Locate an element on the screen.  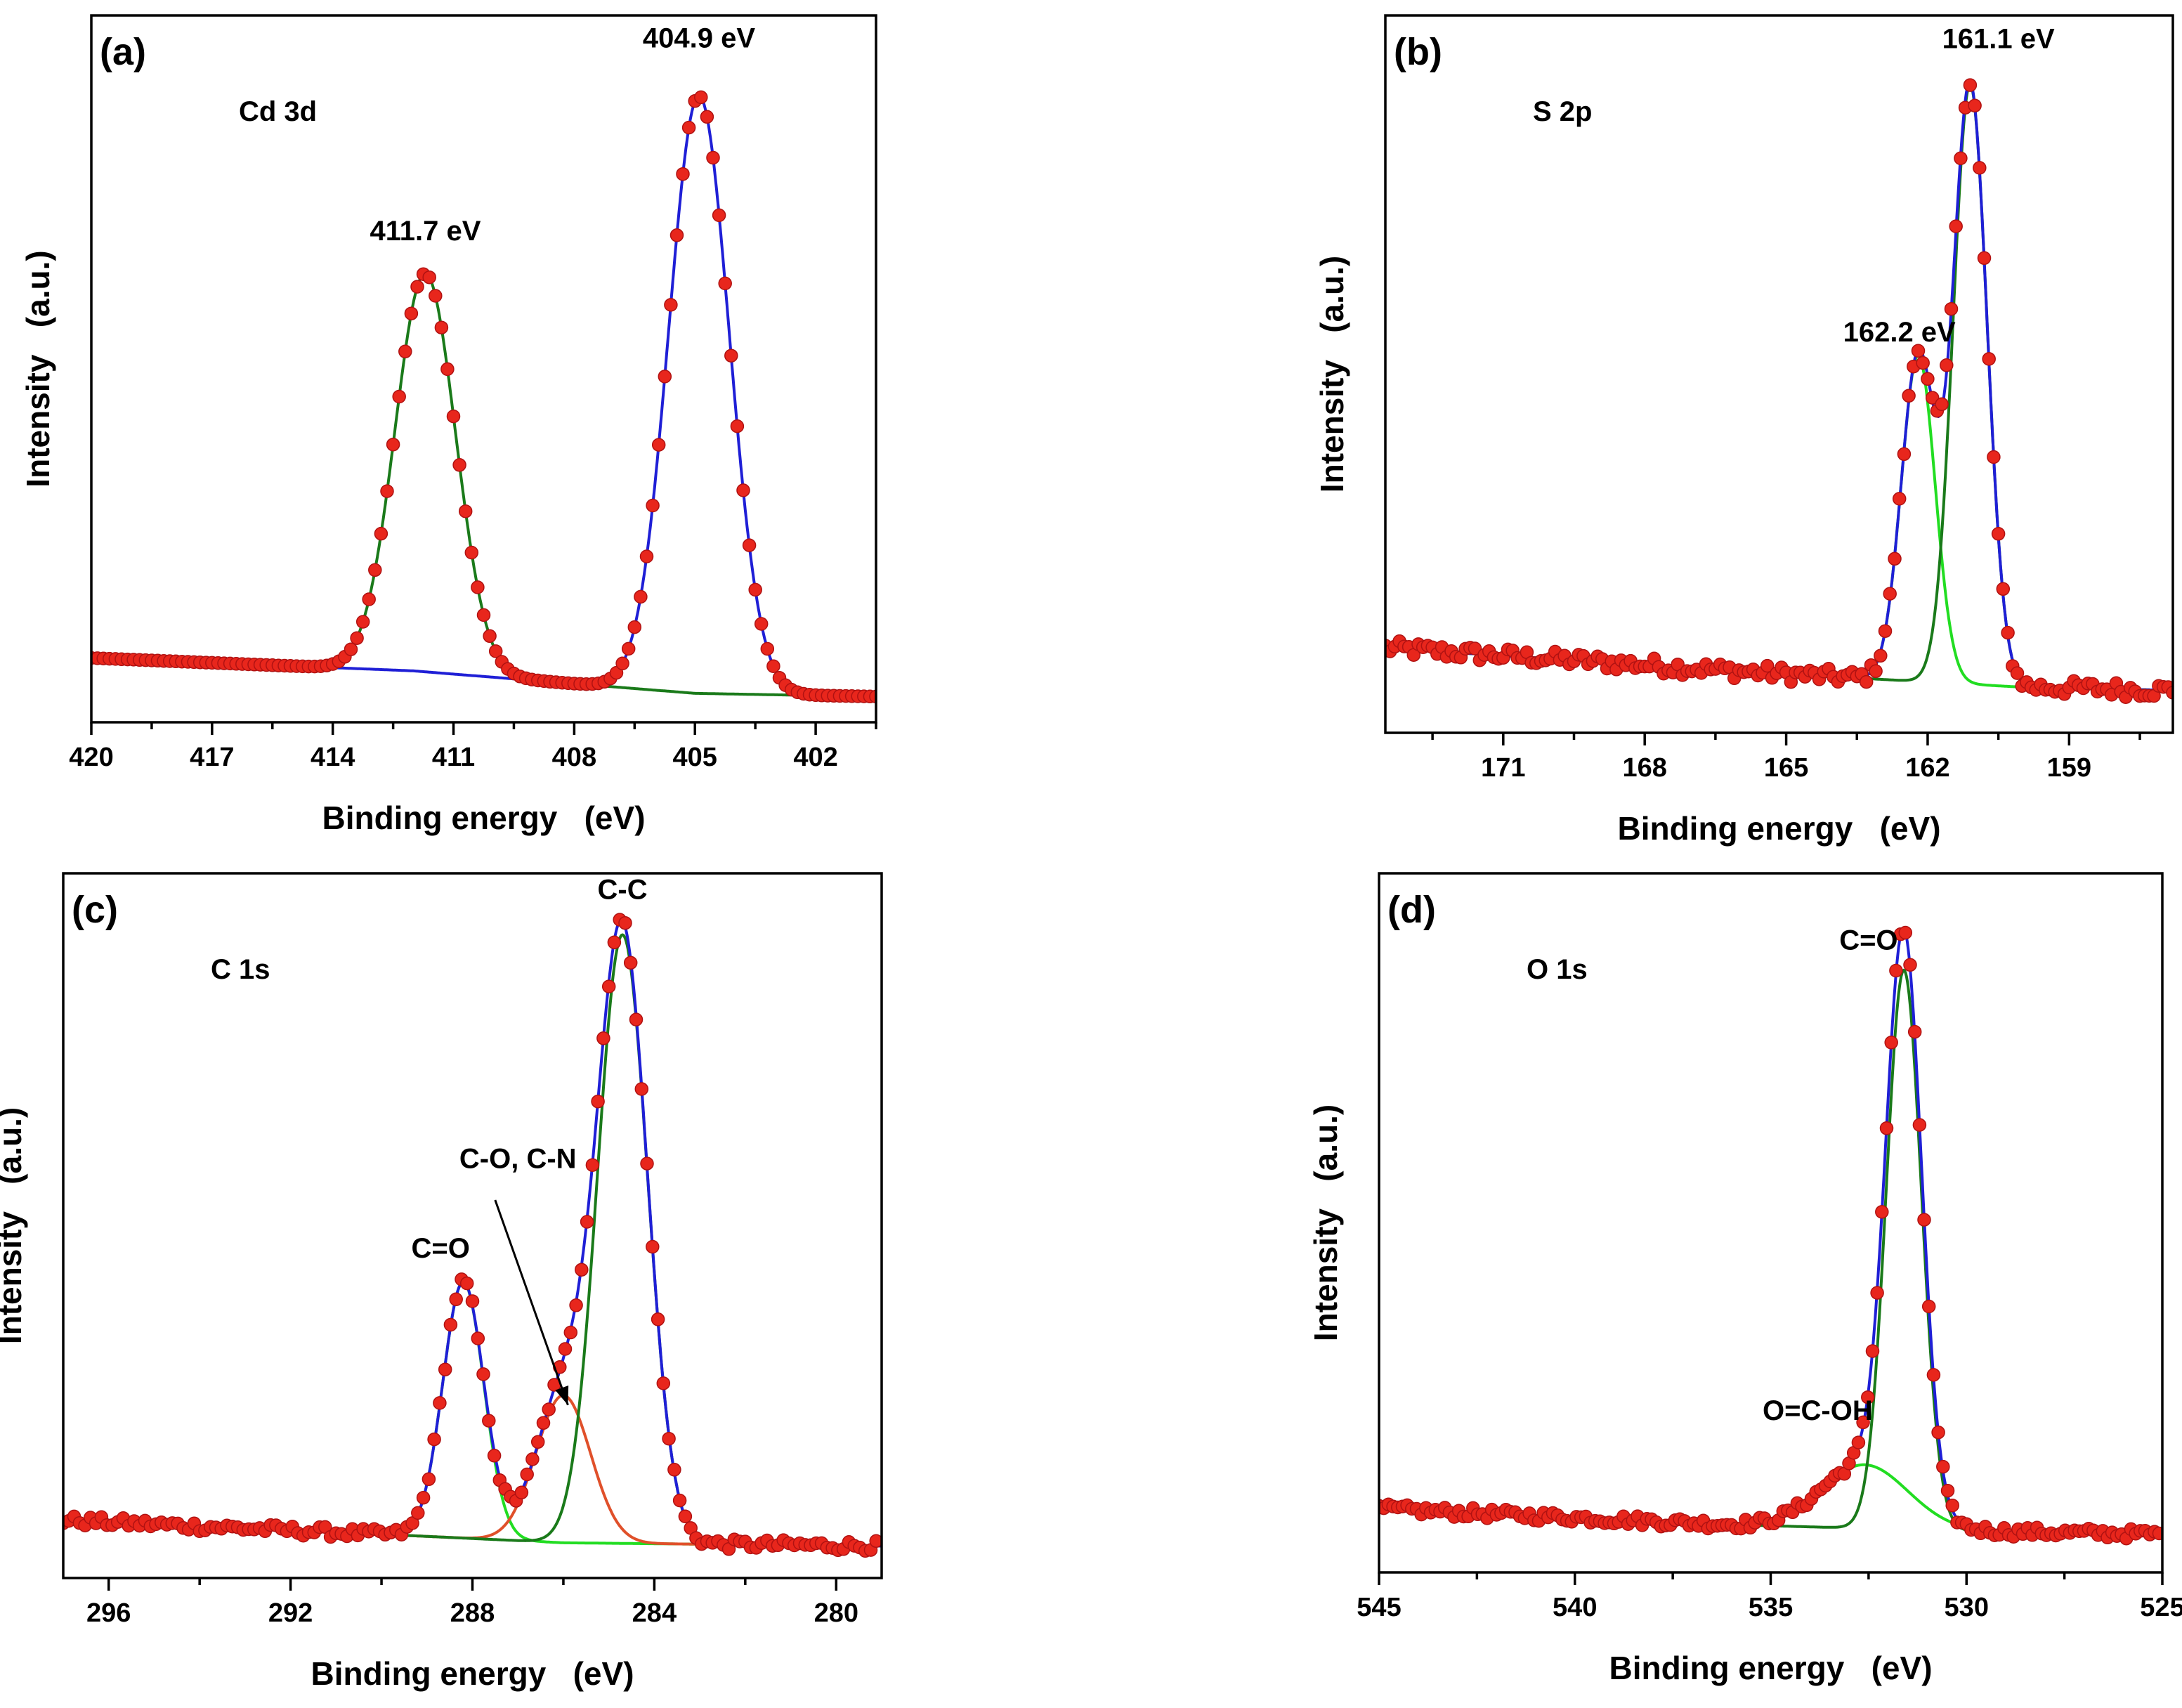
x-tick-label: 168 is located at coordinates (1644, 768).